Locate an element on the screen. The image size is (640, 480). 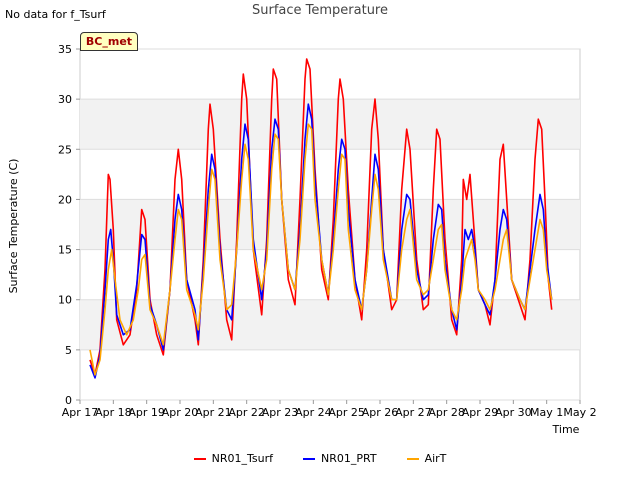
x-tick-label: Apr 23 is located at coordinates (280, 412).